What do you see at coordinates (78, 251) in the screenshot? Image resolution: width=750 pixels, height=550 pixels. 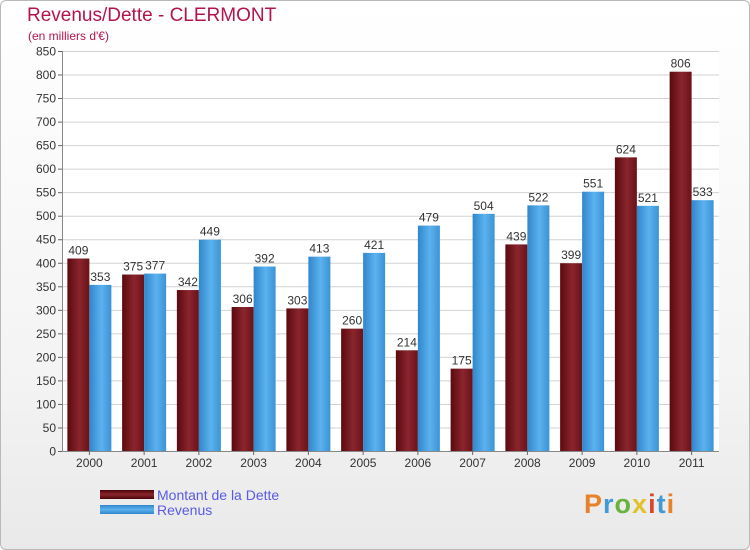 I see `data-label-dette: 409` at bounding box center [78, 251].